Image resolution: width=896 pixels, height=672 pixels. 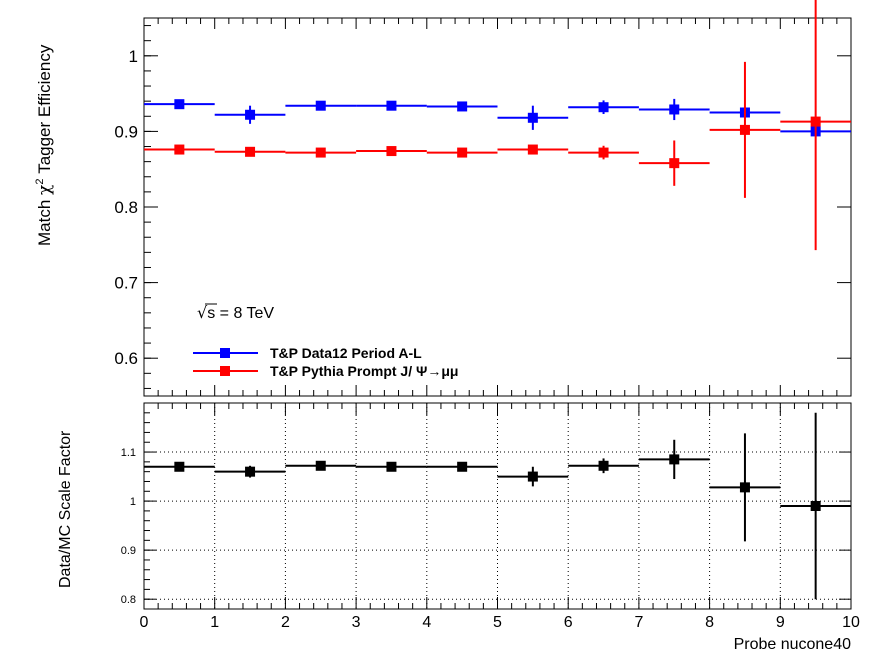 What do you see at coordinates (128, 453) in the screenshot?
I see `ratio-y-tick-label: 1.1` at bounding box center [128, 453].